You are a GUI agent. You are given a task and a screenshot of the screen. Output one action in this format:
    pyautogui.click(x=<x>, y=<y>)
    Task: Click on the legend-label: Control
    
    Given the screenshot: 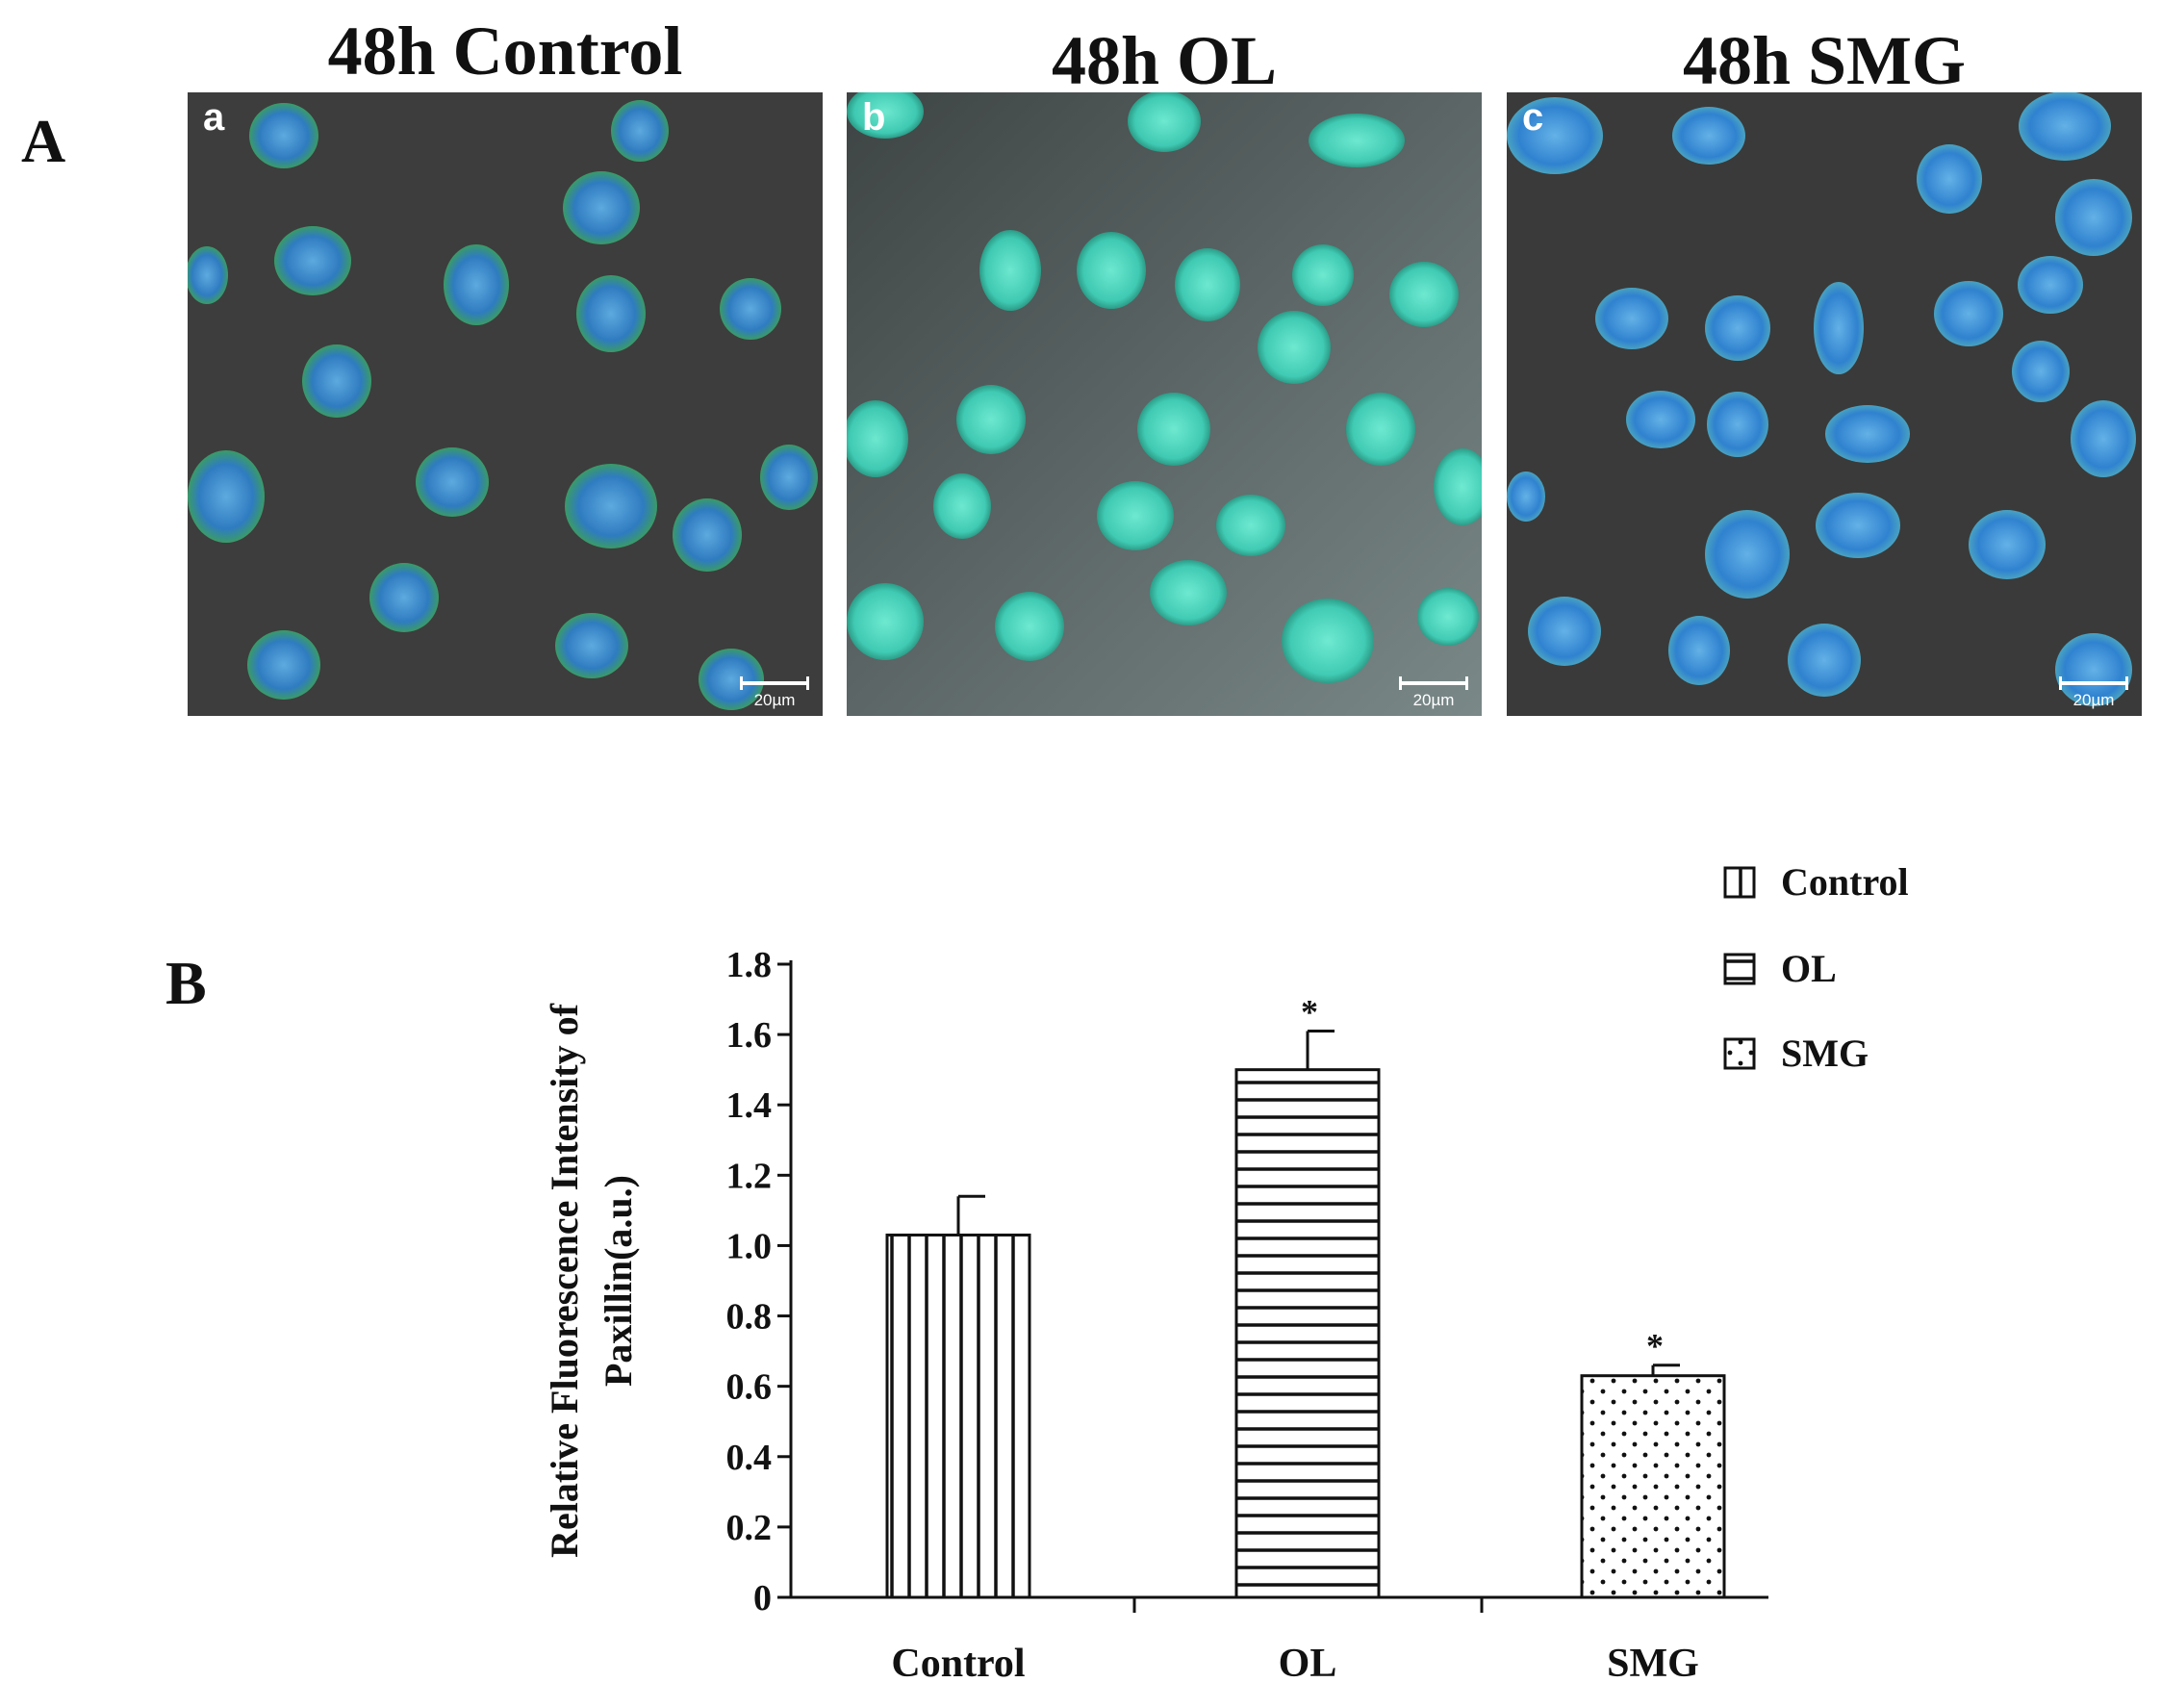 What is the action you would take?
    pyautogui.click(x=1845, y=882)
    